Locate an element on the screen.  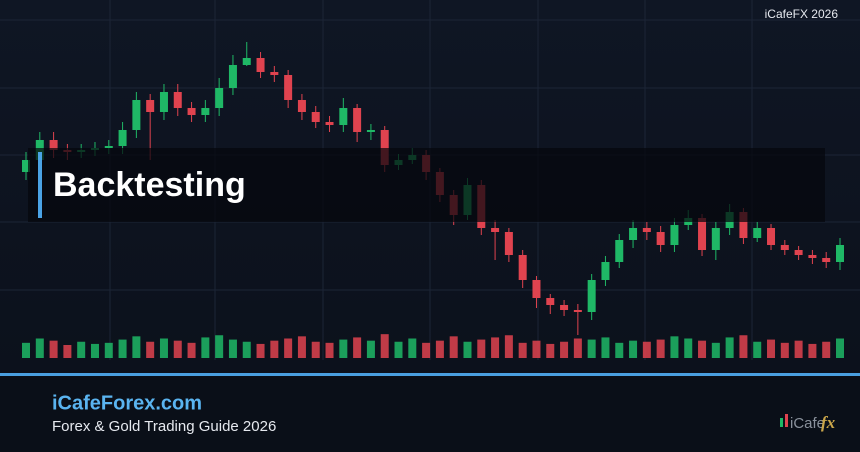
headline: Backtesting is located at coordinates (149, 185).